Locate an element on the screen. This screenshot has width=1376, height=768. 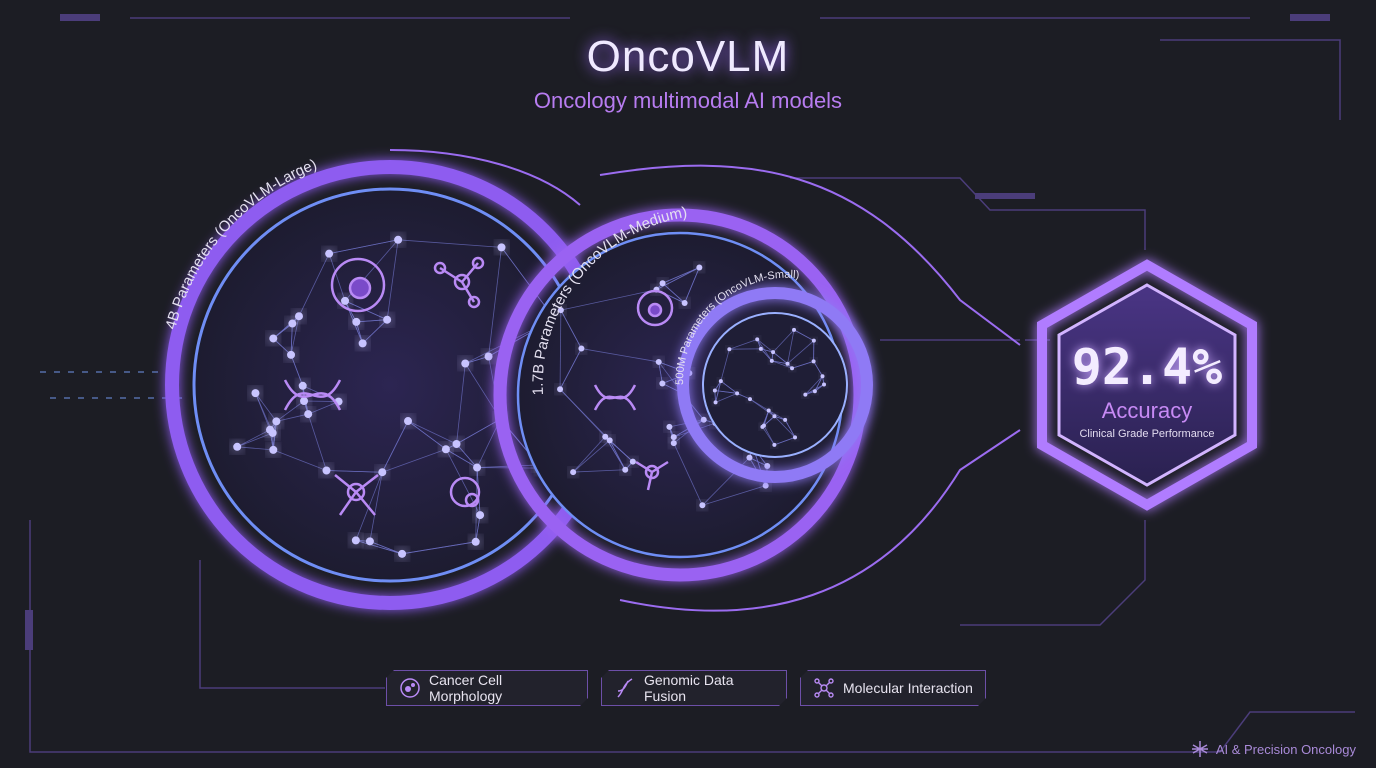
accuracy-caption: Clinical Grade Performance is located at coordinates (1147, 434).